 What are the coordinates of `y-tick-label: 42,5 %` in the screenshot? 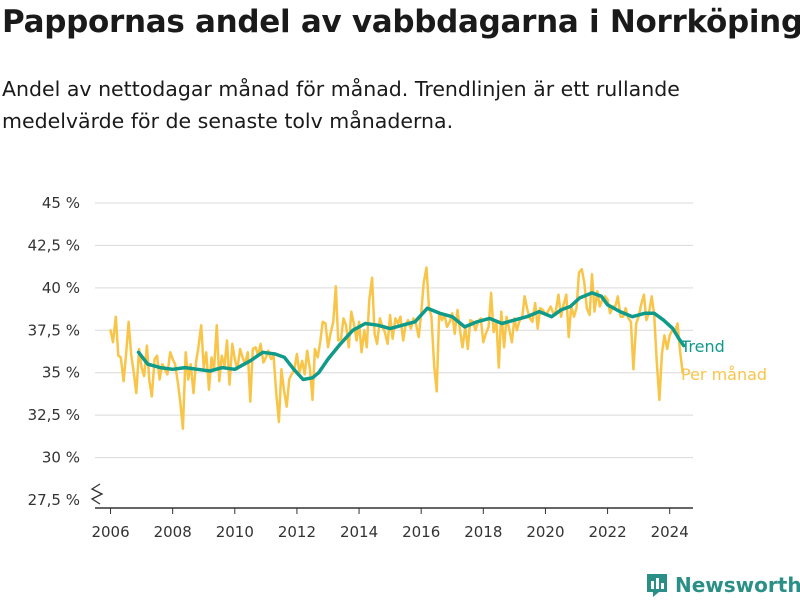 It's located at (54, 245).